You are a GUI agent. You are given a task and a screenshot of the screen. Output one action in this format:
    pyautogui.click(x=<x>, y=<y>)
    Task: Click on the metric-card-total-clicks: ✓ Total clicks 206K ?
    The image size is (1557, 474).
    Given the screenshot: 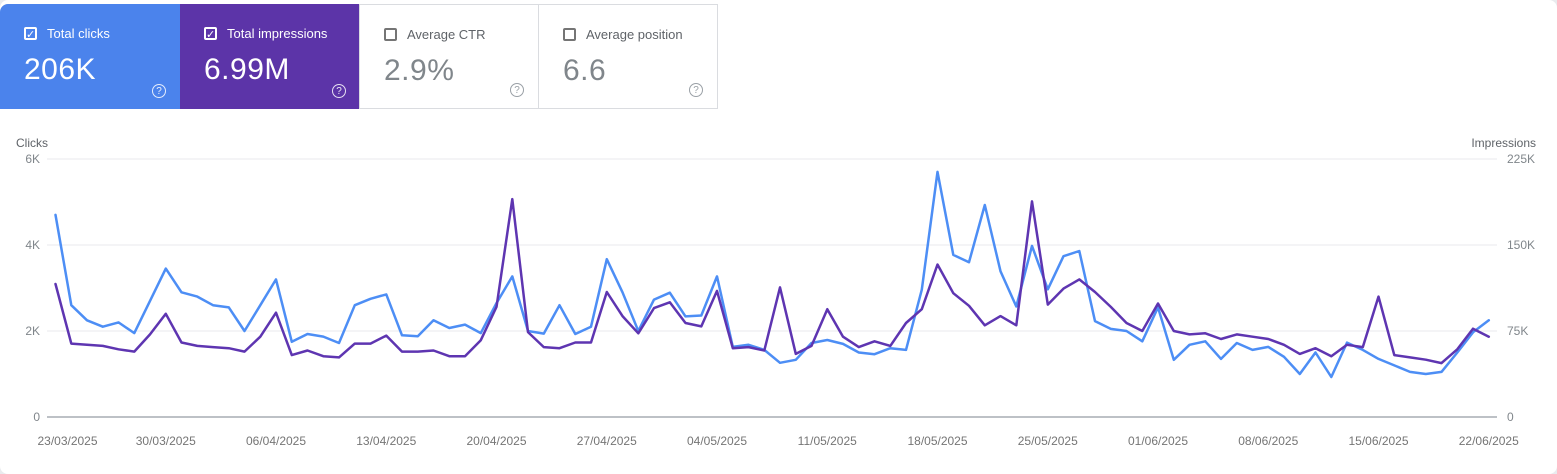 What is the action you would take?
    pyautogui.click(x=90, y=56)
    